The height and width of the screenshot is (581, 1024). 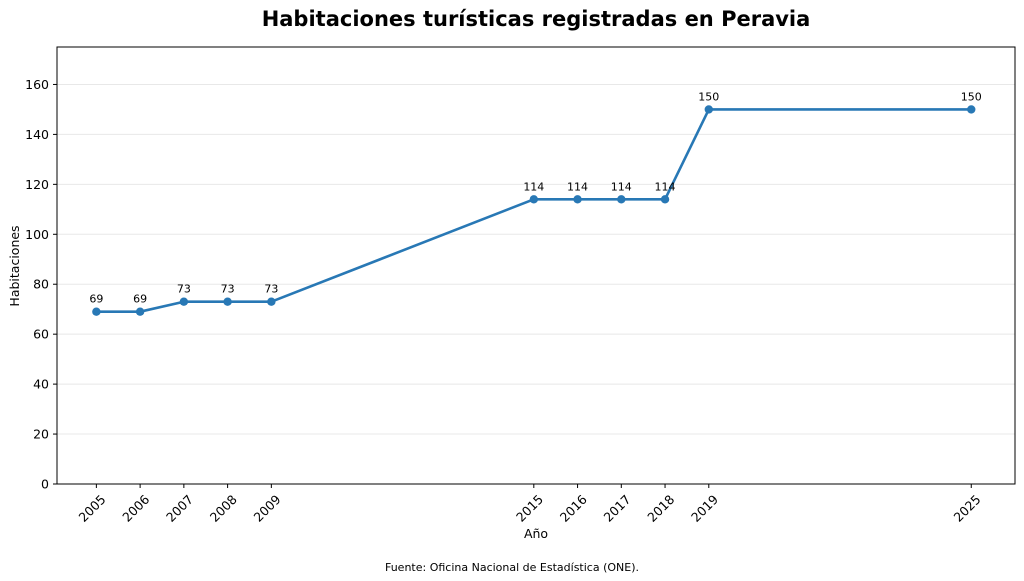 What do you see at coordinates (704, 508) in the screenshot?
I see `x-tick-label-9: 2019` at bounding box center [704, 508].